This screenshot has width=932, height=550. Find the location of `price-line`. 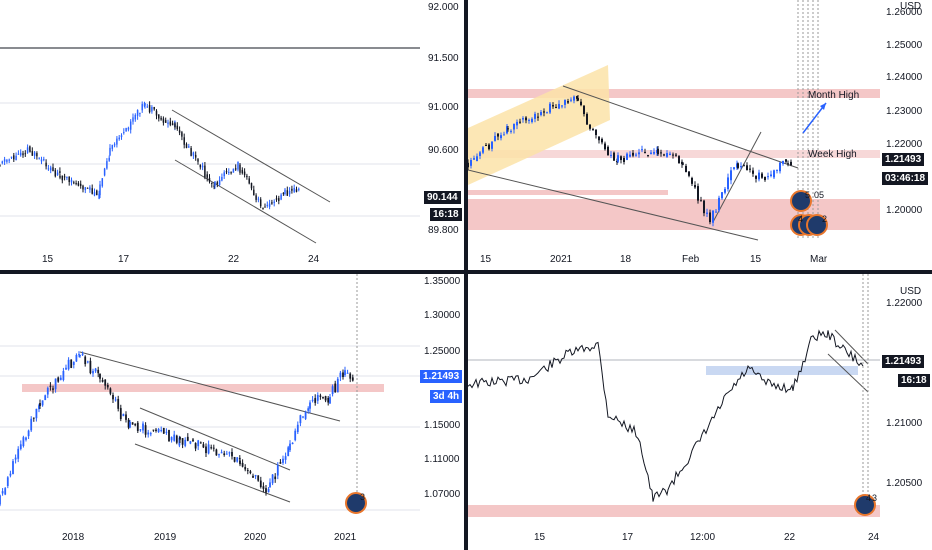

price-line is located at coordinates (666, 415).